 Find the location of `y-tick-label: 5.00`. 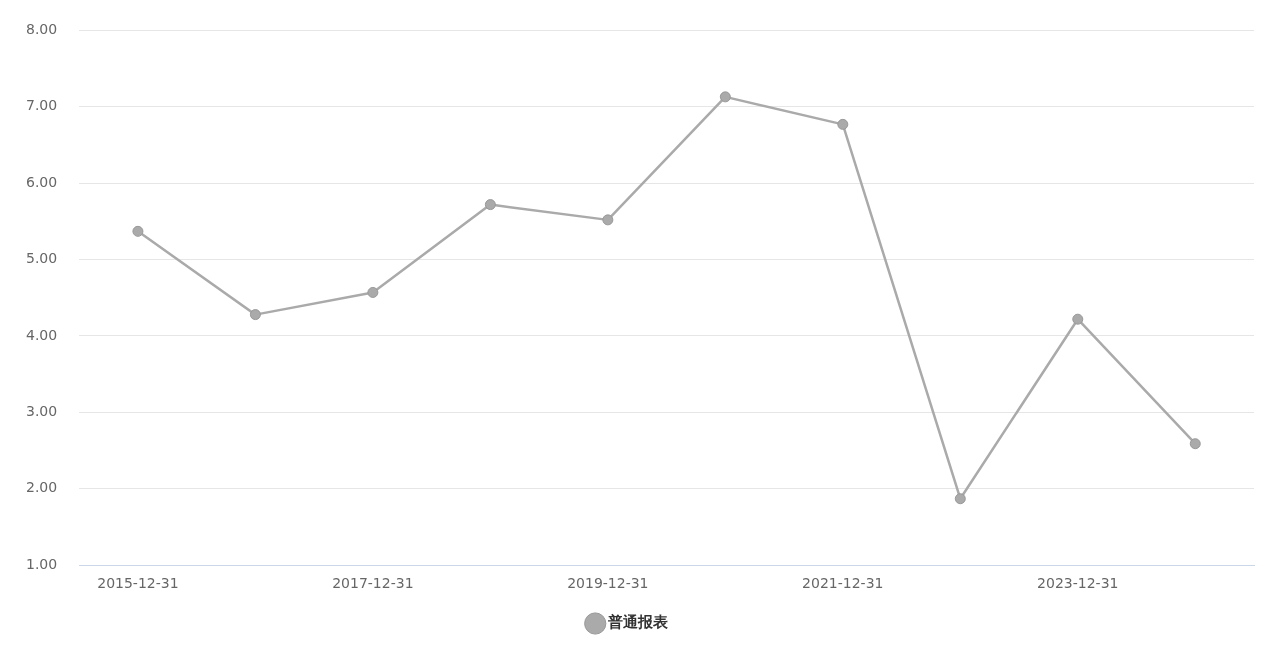

y-tick-label: 5.00 is located at coordinates (42, 258).